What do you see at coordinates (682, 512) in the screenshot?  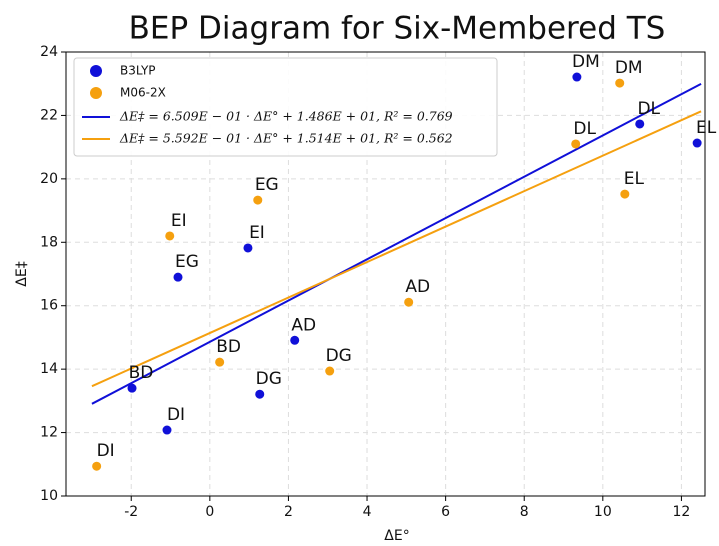 I see `x-tick-label: 12` at bounding box center [682, 512].